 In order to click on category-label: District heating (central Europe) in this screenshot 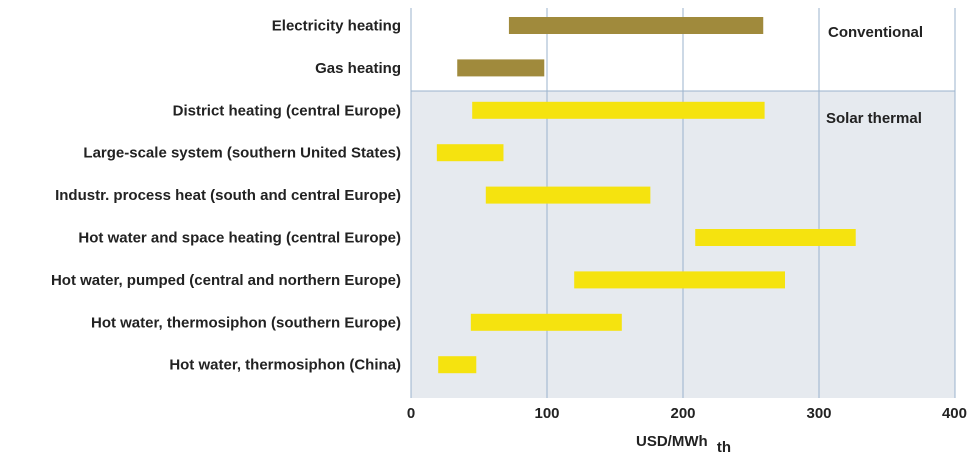, I will do `click(287, 110)`.